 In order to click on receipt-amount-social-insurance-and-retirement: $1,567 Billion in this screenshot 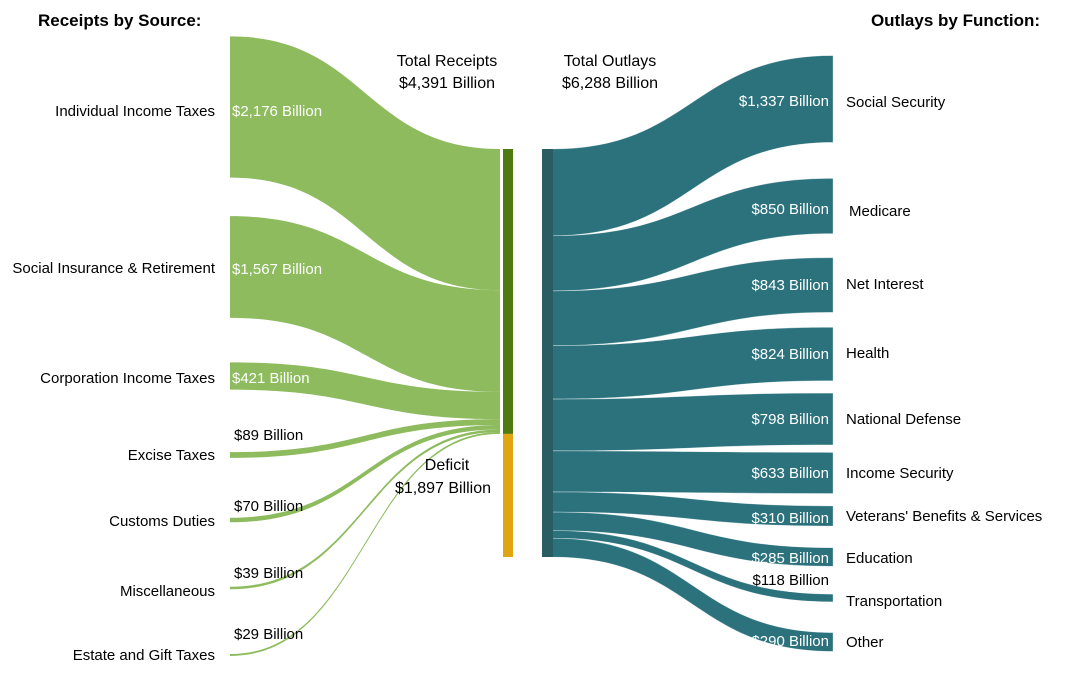, I will do `click(277, 269)`.